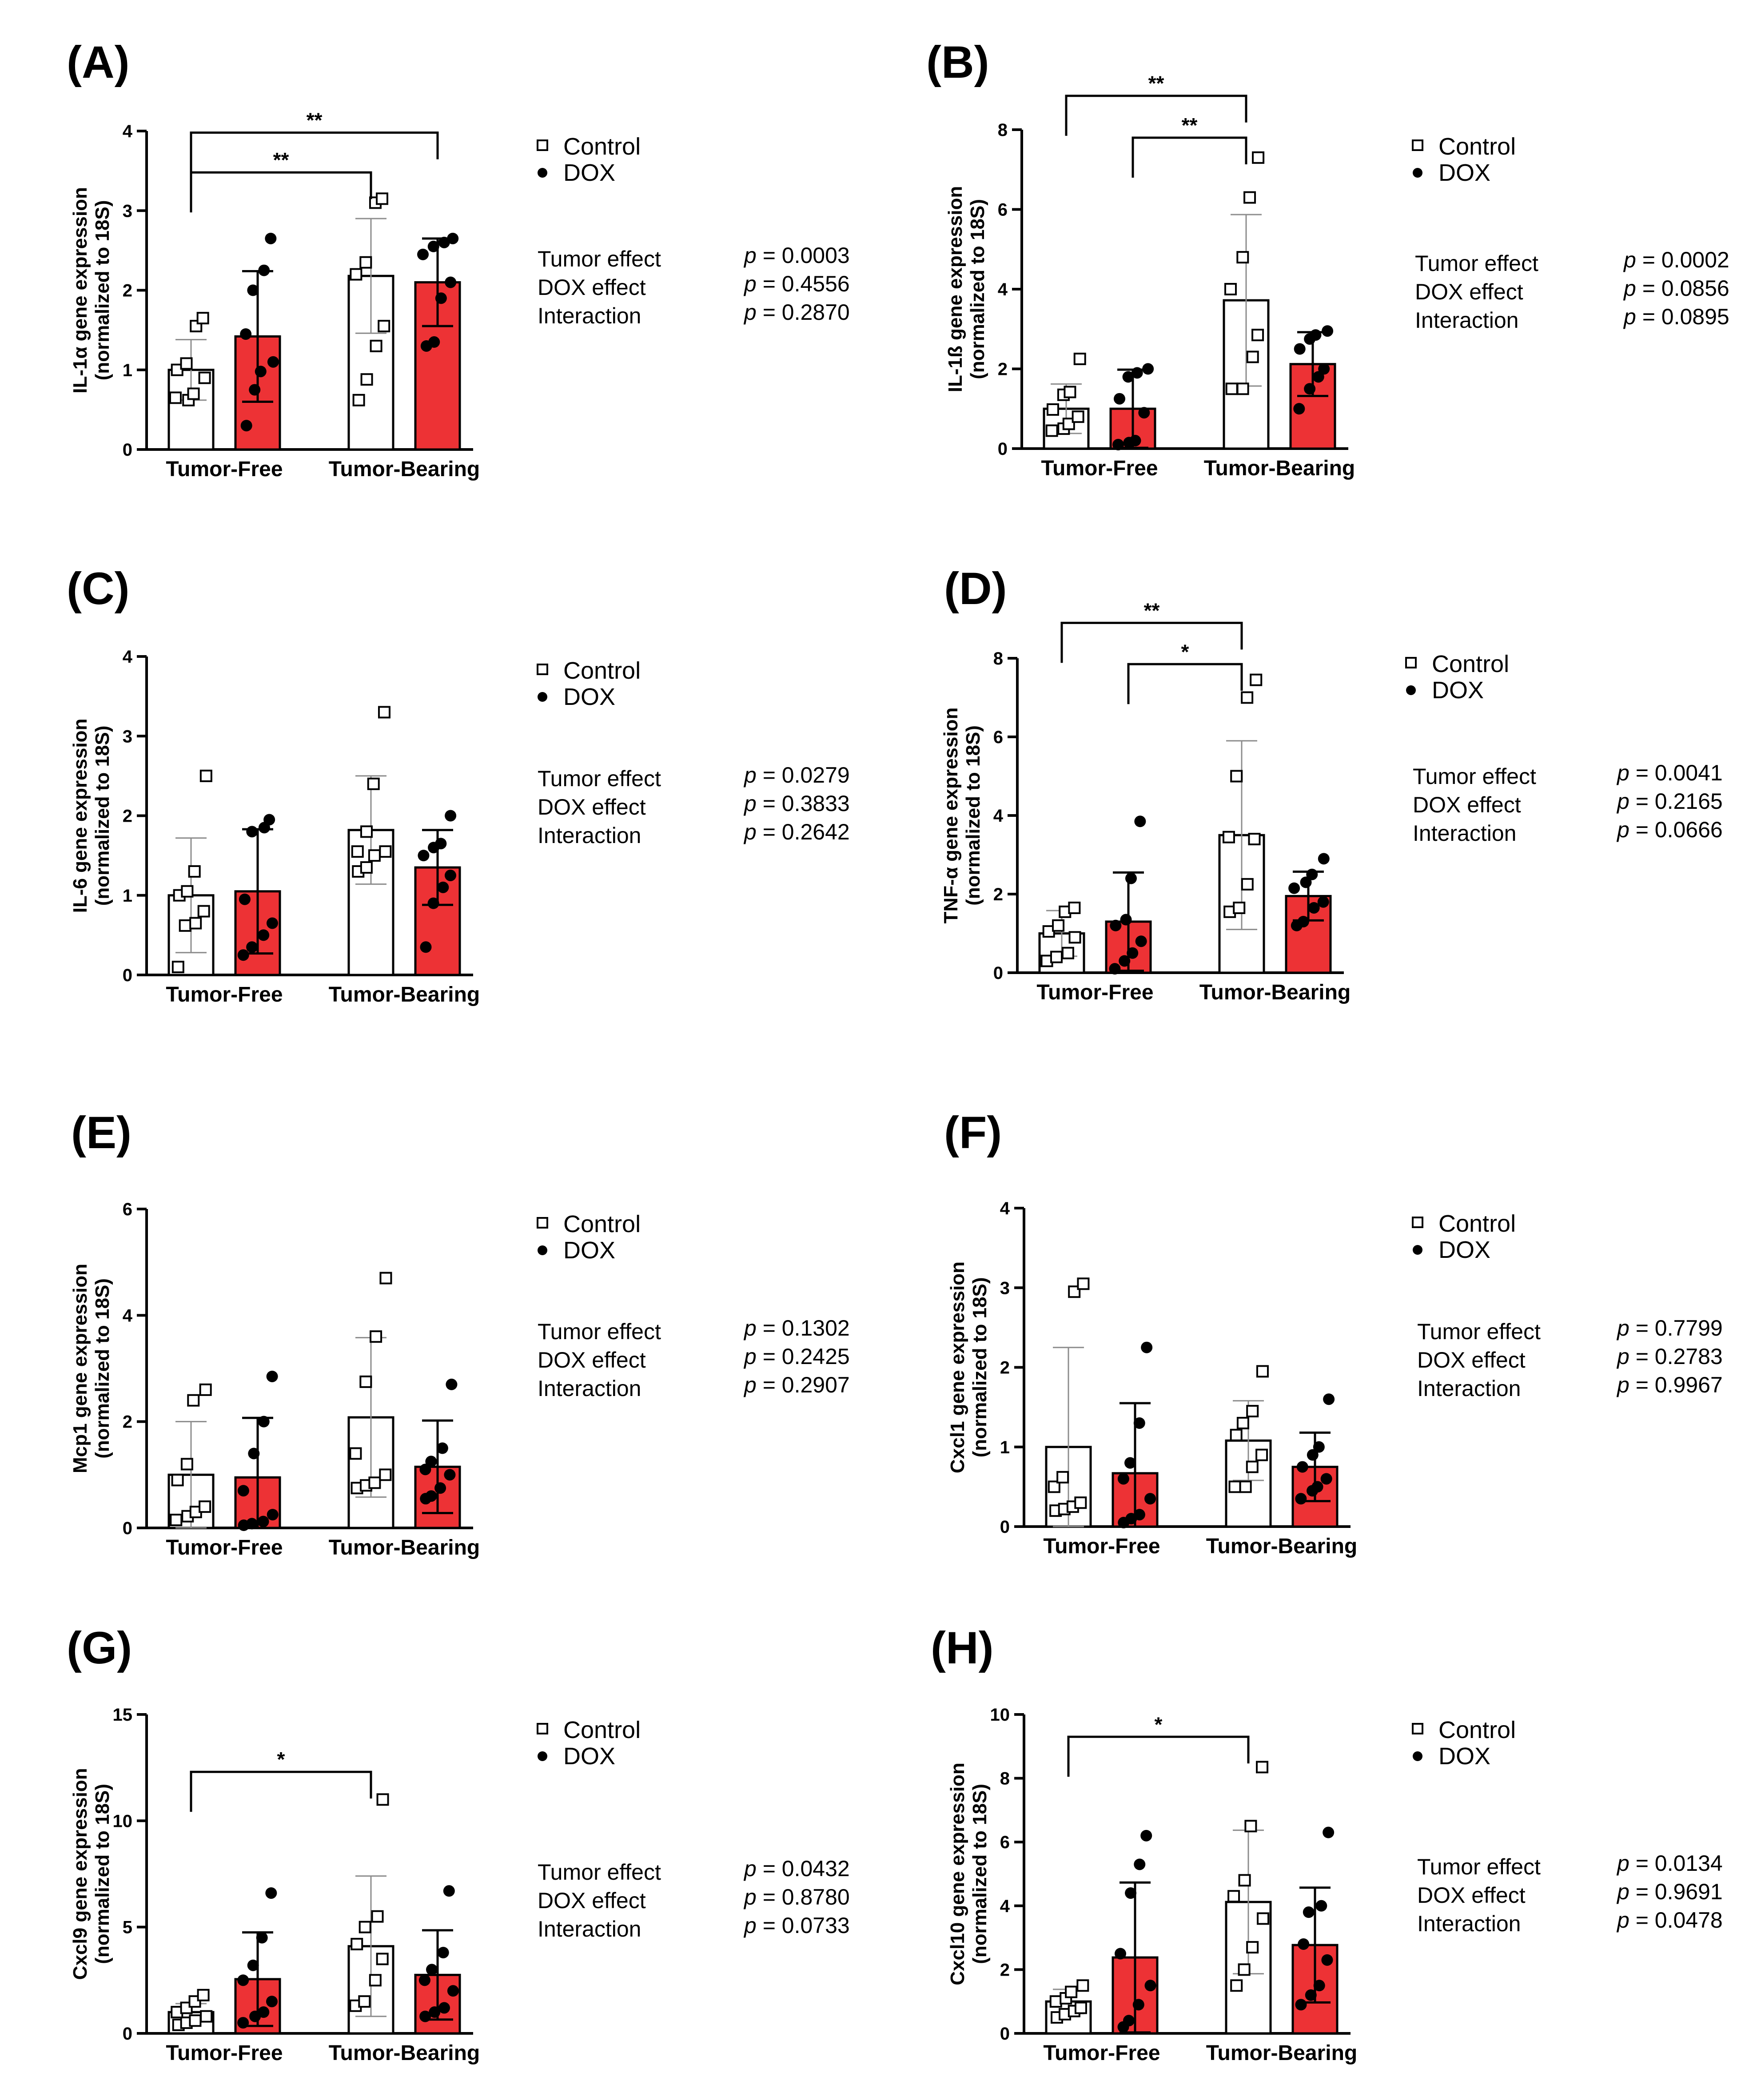  What do you see at coordinates (796, 1384) in the screenshot?
I see `stat-p-value: p = 0.2907` at bounding box center [796, 1384].